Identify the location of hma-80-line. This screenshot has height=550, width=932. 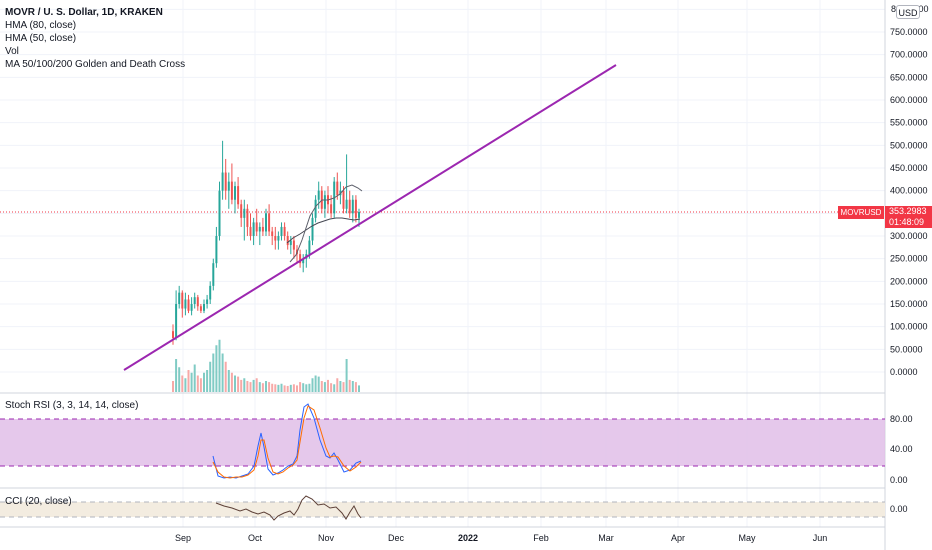
(323, 230).